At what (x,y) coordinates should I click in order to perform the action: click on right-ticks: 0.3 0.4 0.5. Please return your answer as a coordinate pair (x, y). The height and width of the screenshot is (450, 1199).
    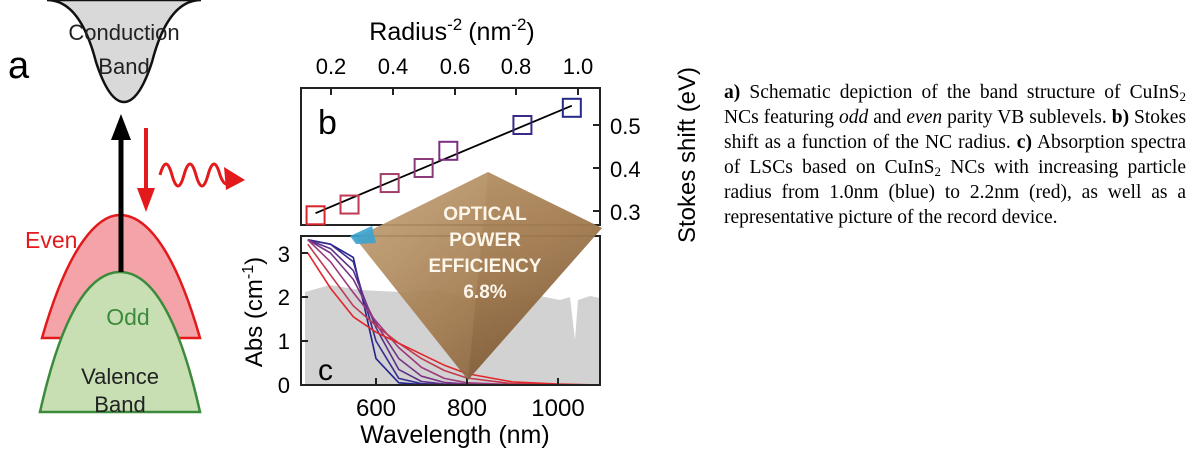
    Looking at the image, I should click on (617, 169).